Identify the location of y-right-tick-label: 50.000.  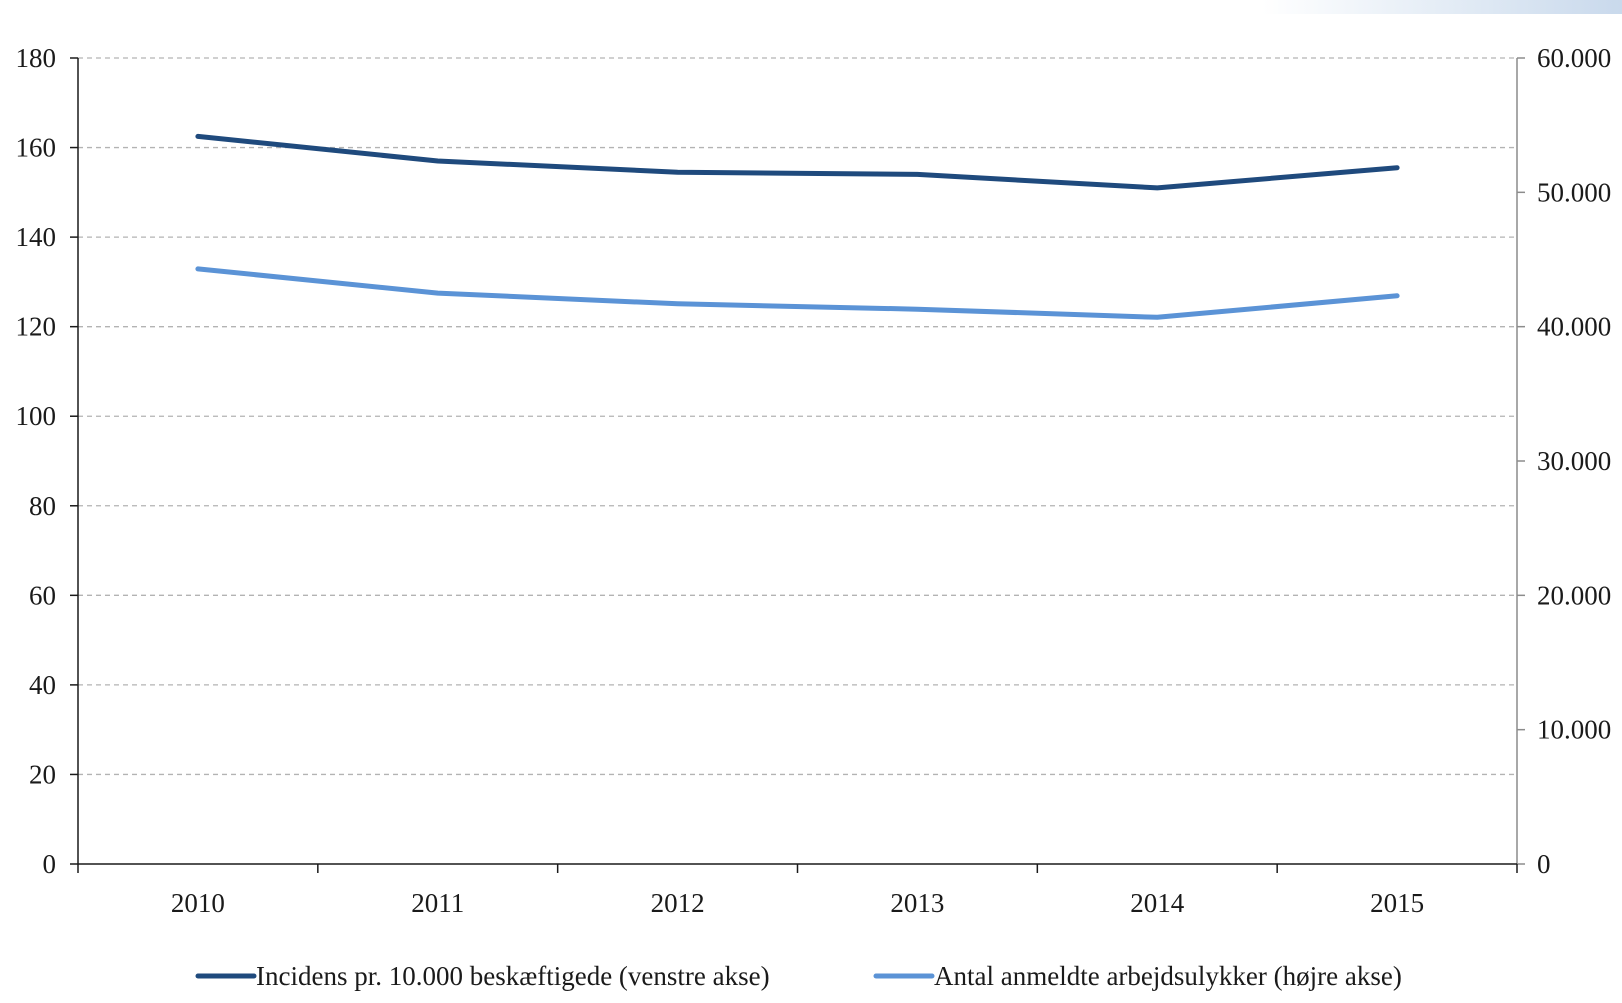
(1574, 192).